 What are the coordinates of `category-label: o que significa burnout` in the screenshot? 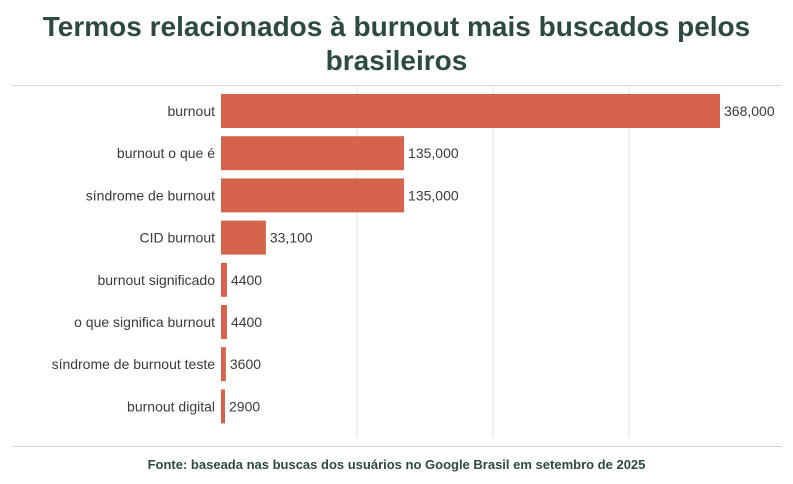 It's located at (144, 322).